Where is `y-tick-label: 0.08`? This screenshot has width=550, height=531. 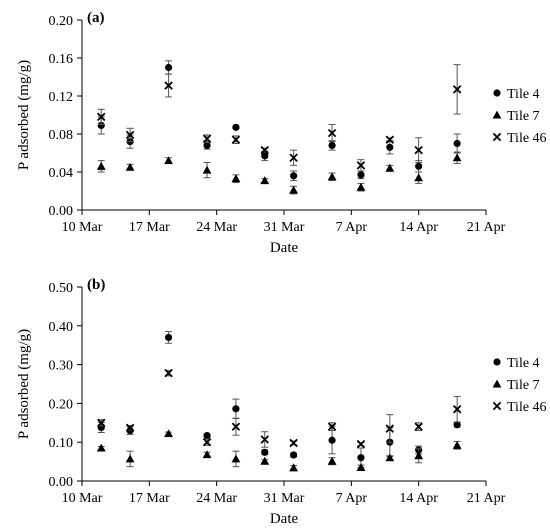 y-tick-label: 0.08 is located at coordinates (61, 135).